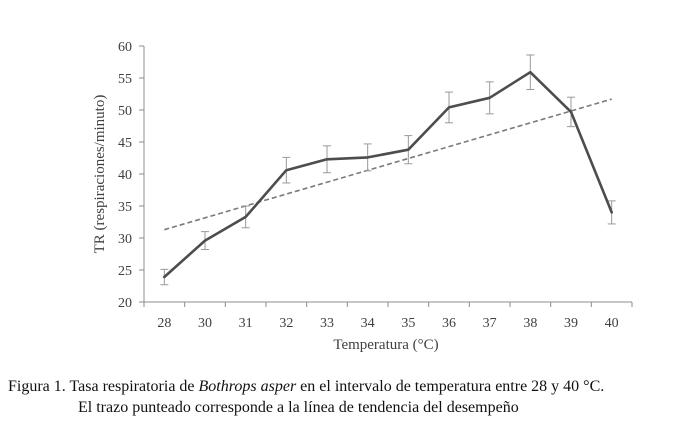  What do you see at coordinates (100, 174) in the screenshot?
I see `y-axis-title: TR (respiraciones/minuto)` at bounding box center [100, 174].